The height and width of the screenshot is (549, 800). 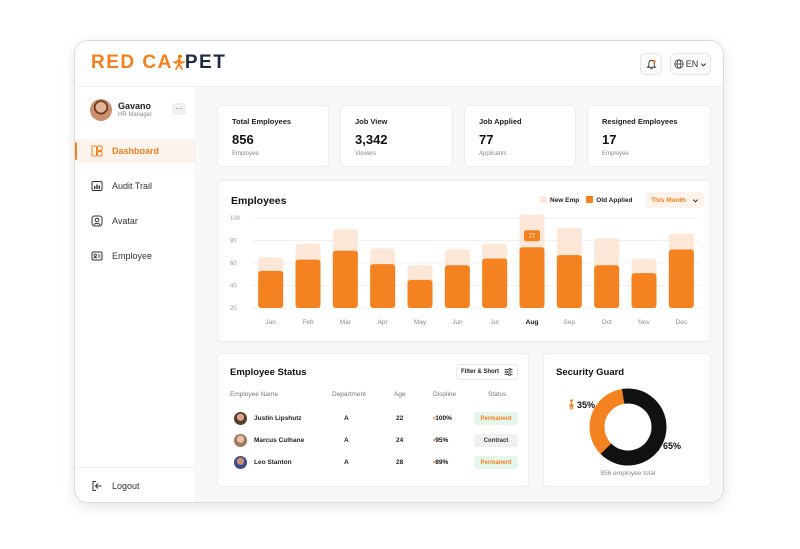 I want to click on sidebar-divider, so click(x=135, y=467).